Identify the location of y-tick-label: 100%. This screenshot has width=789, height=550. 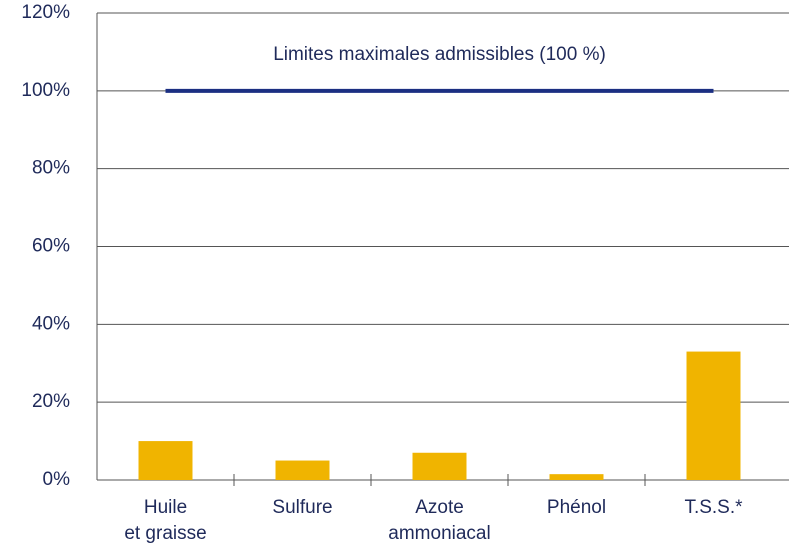
(45, 90).